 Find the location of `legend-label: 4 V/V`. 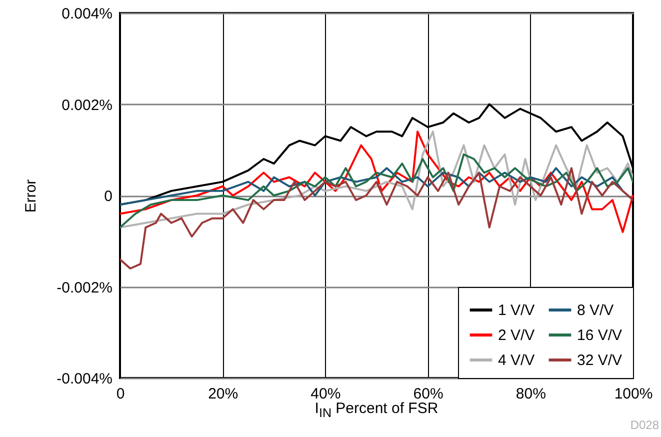

legend-label: 4 V/V is located at coordinates (516, 360).